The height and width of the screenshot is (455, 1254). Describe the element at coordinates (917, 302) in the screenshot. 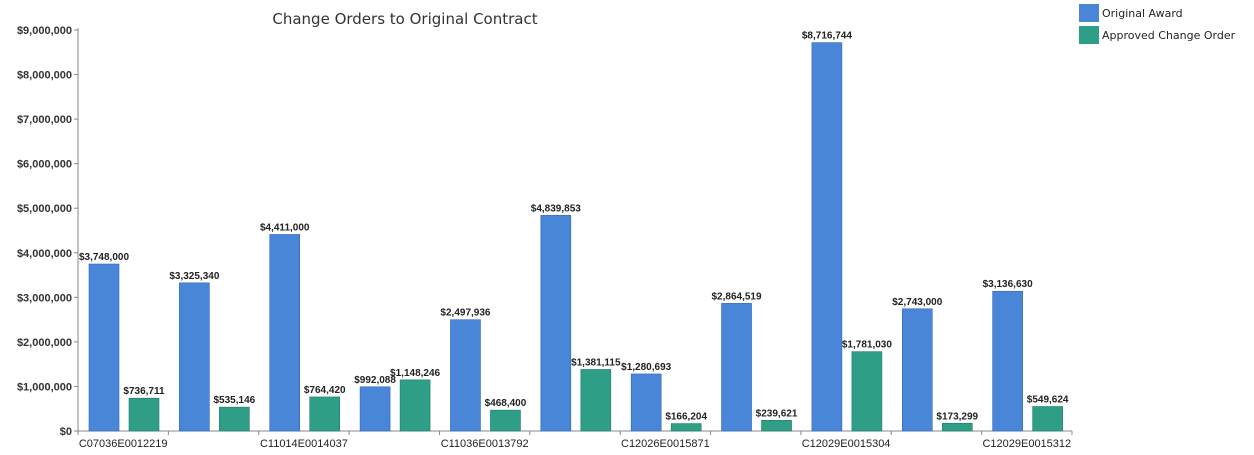

I see `original-award-label: $2,743,000` at that location.